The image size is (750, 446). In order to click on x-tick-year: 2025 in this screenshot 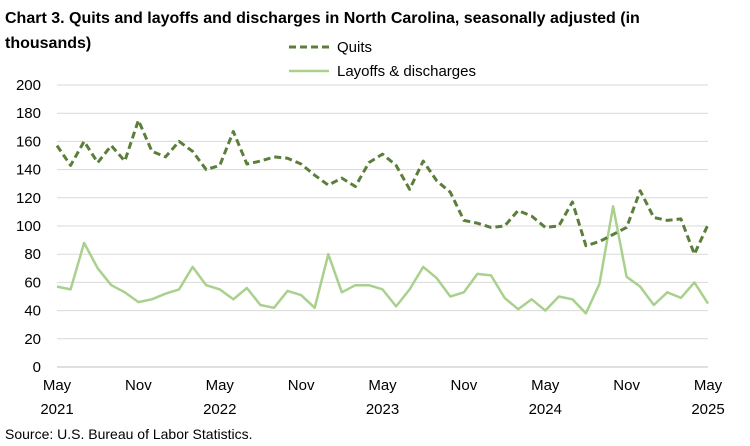, I will do `click(707, 409)`.